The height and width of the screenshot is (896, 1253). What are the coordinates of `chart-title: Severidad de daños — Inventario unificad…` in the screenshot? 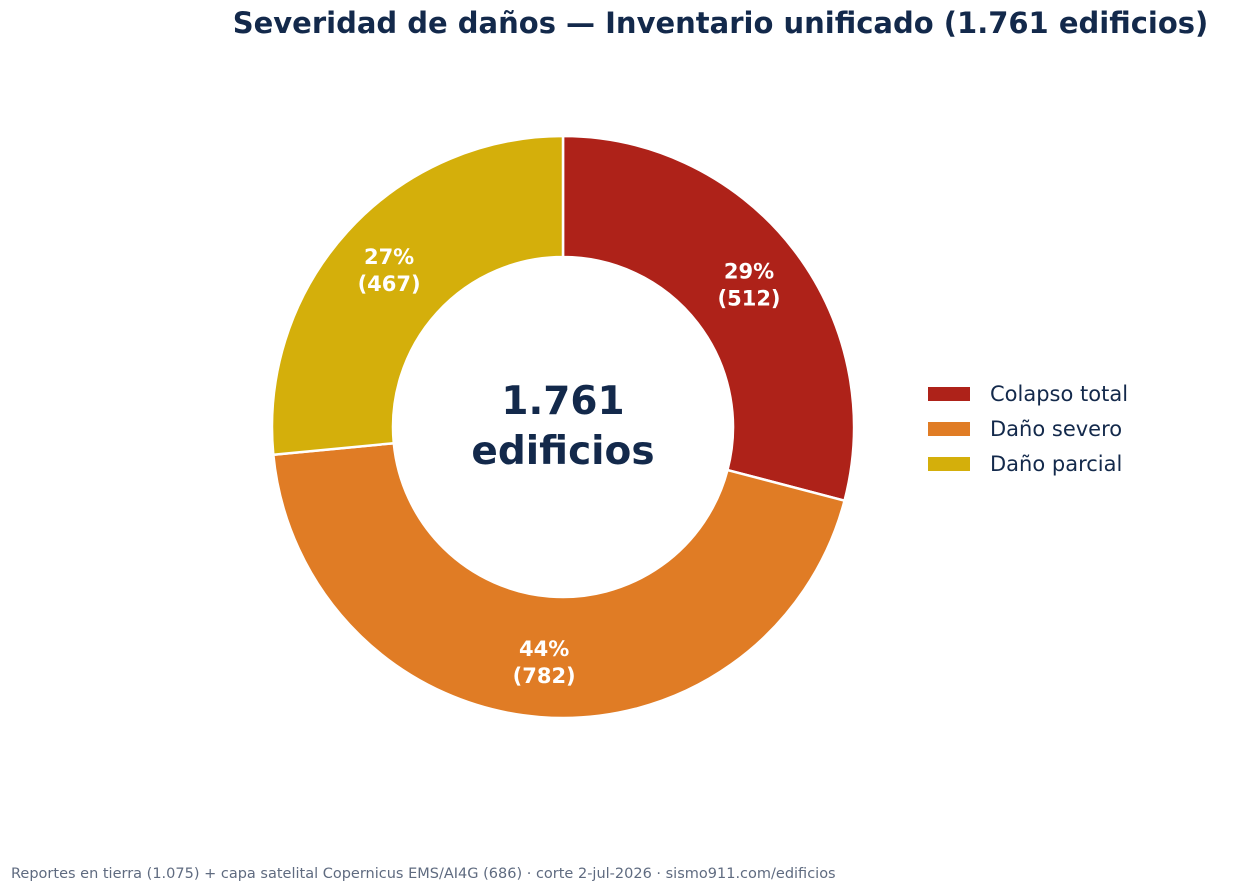 It's located at (720, 23).